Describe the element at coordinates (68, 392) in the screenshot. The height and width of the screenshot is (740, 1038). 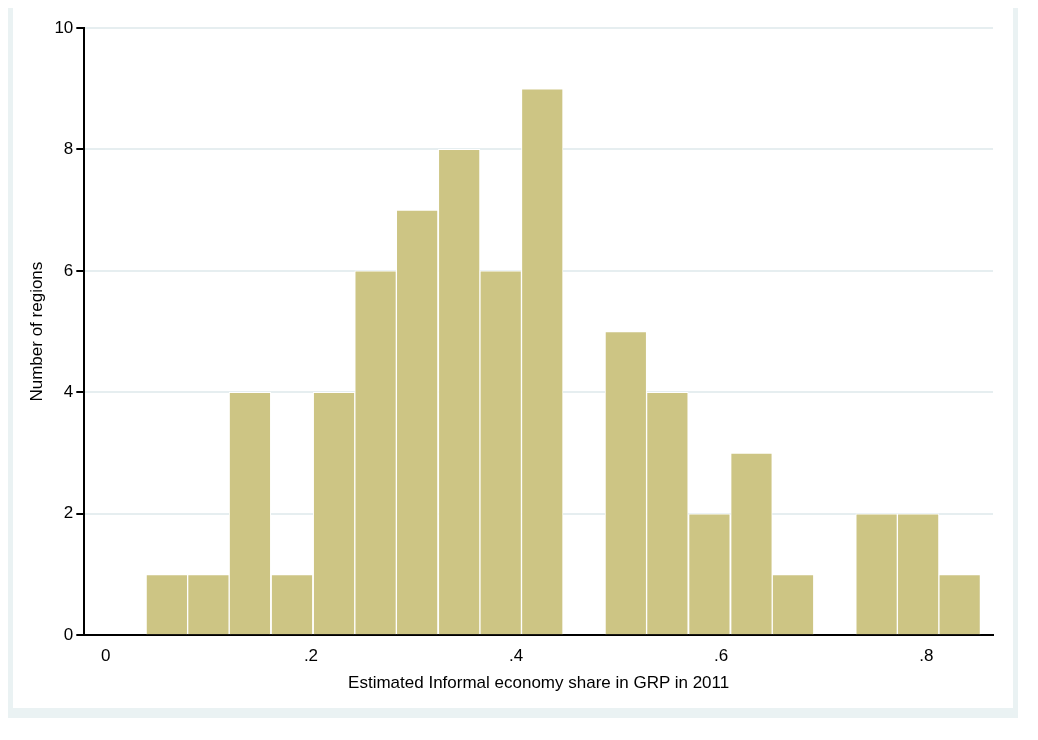
I see `y-tick-label: 4` at that location.